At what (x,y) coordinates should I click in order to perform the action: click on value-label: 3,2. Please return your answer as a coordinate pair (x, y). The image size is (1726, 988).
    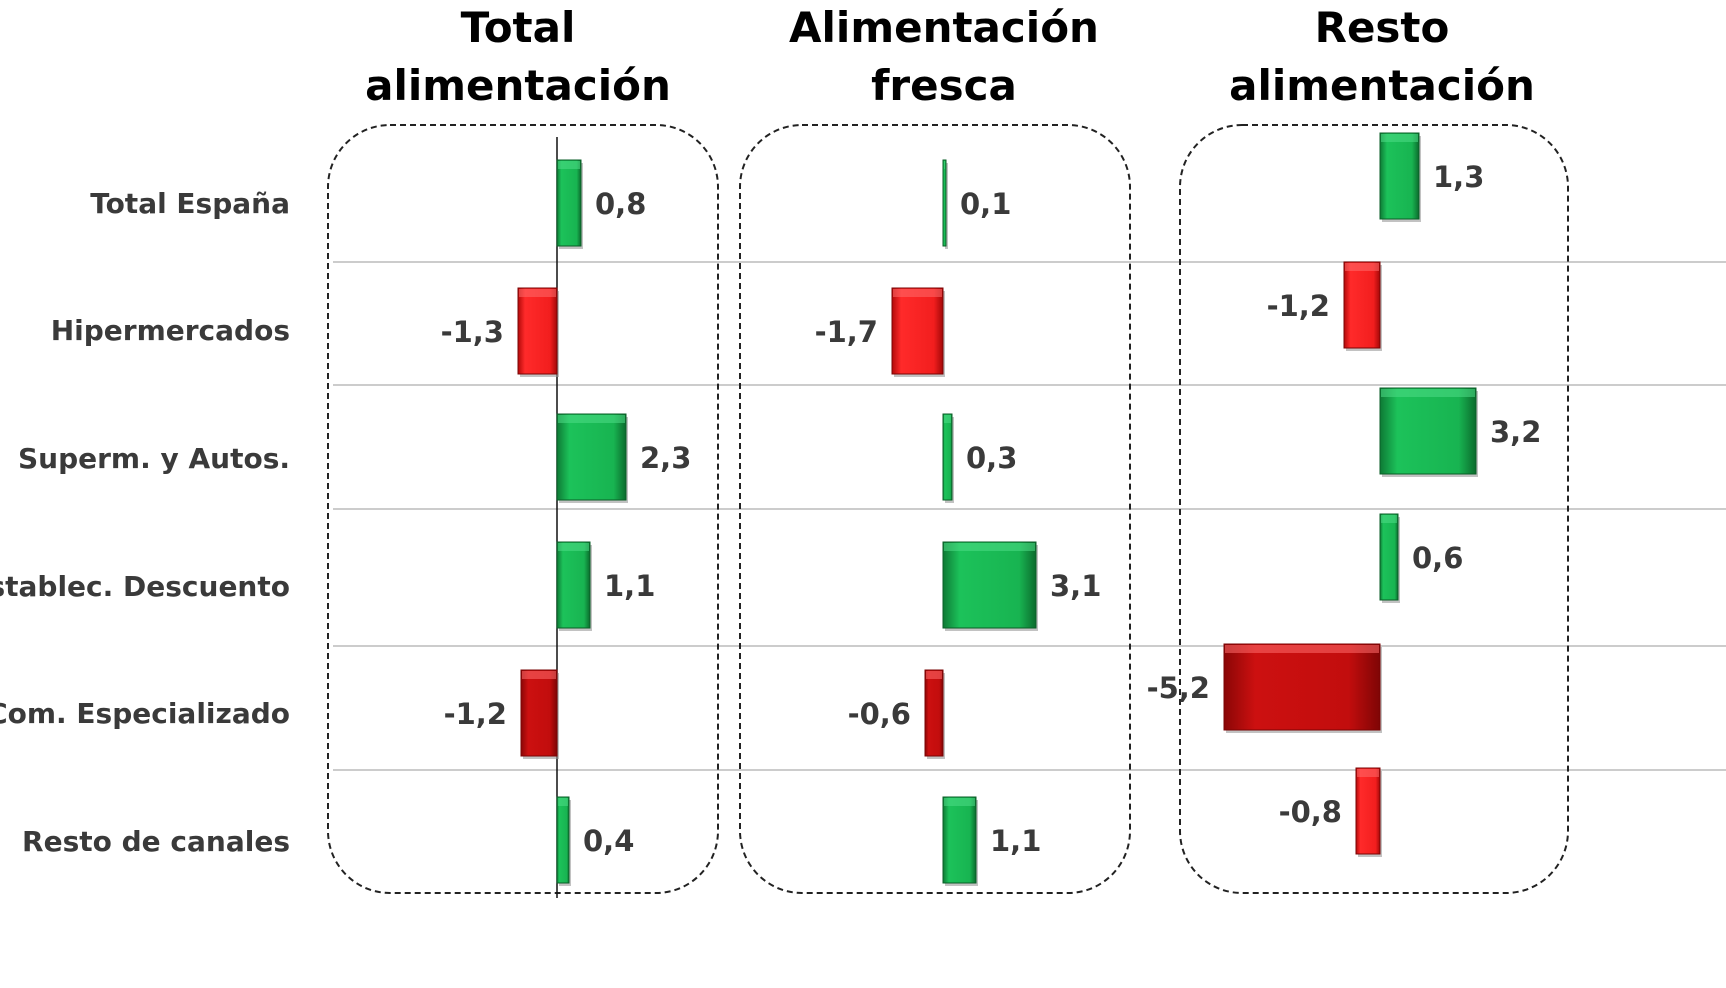
    Looking at the image, I should click on (1515, 432).